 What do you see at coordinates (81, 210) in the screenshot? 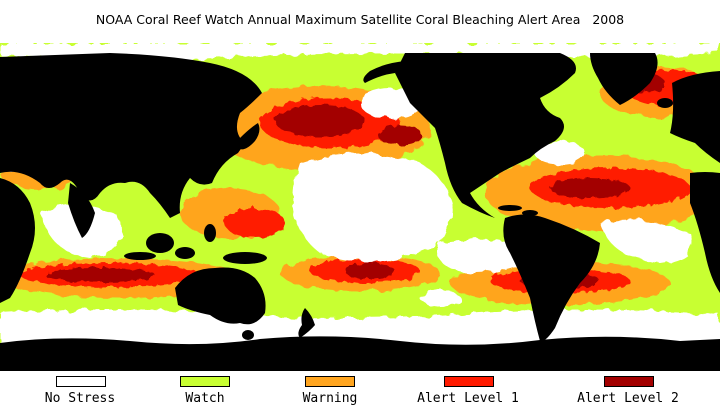
I see `india-landmass` at bounding box center [81, 210].